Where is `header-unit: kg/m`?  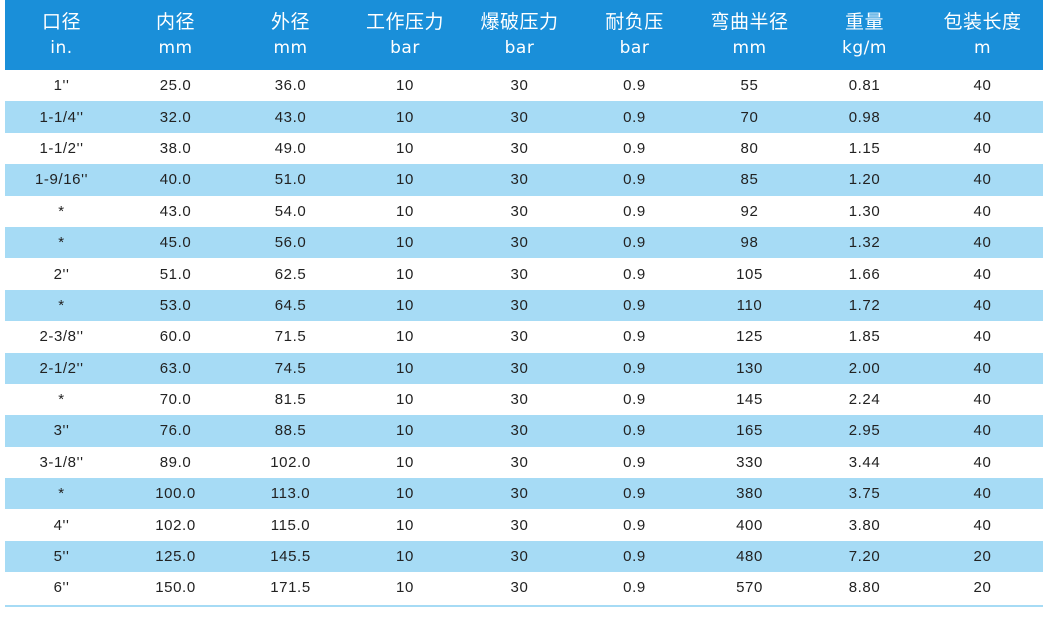 header-unit: kg/m is located at coordinates (864, 48).